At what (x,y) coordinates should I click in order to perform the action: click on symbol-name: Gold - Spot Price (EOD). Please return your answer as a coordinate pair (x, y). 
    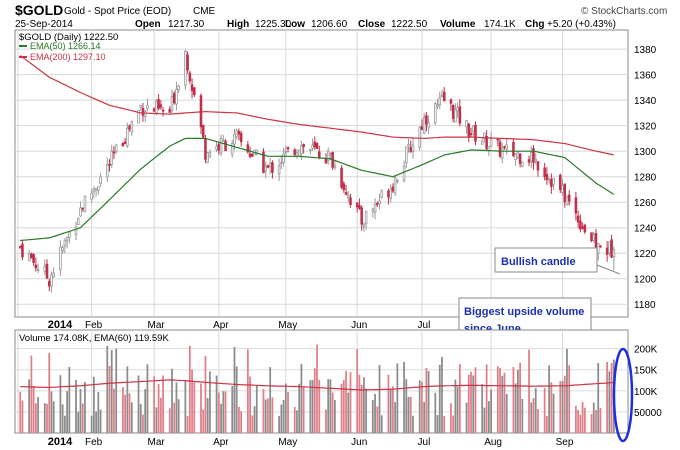
    Looking at the image, I should click on (117, 11).